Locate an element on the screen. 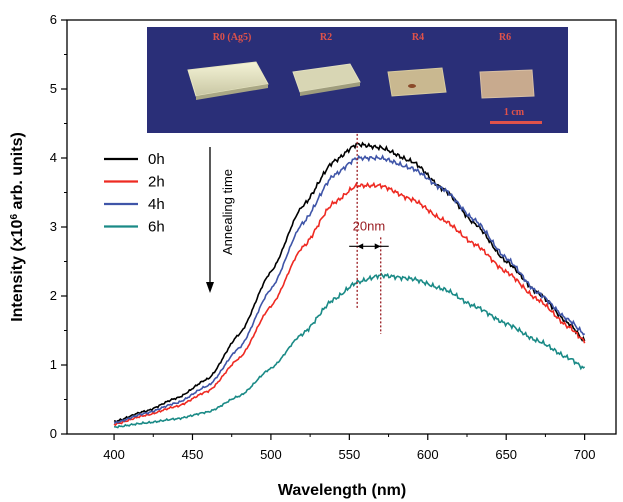 The width and height of the screenshot is (623, 502). legend-label-6h: 6h is located at coordinates (156, 227).